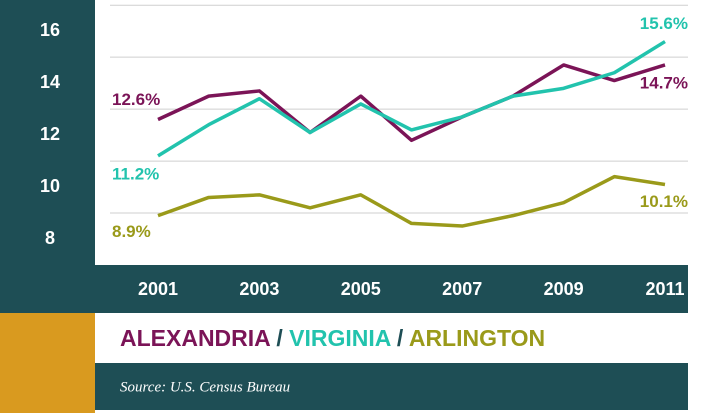 This screenshot has width=701, height=413. Describe the element at coordinates (259, 289) in the screenshot. I see `x-tick-label: 2003` at that location.